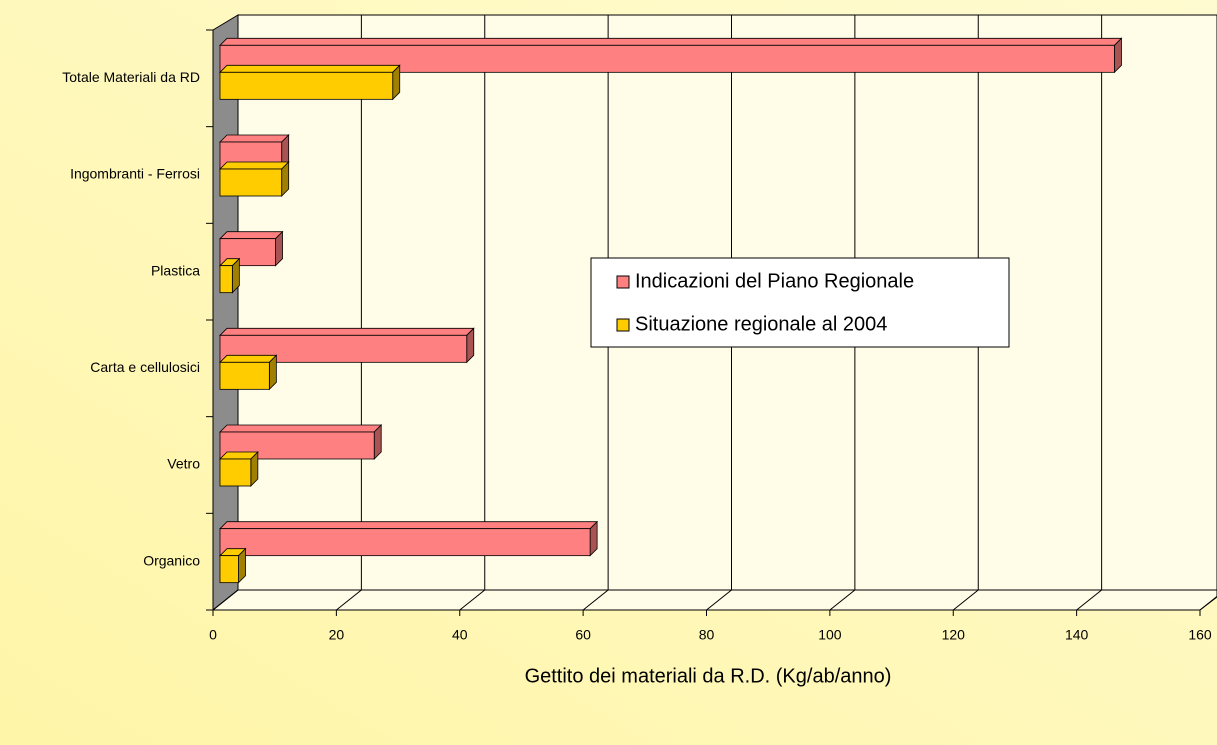 The height and width of the screenshot is (745, 1217). What do you see at coordinates (213, 635) in the screenshot?
I see `x-tick-label: 0` at bounding box center [213, 635].